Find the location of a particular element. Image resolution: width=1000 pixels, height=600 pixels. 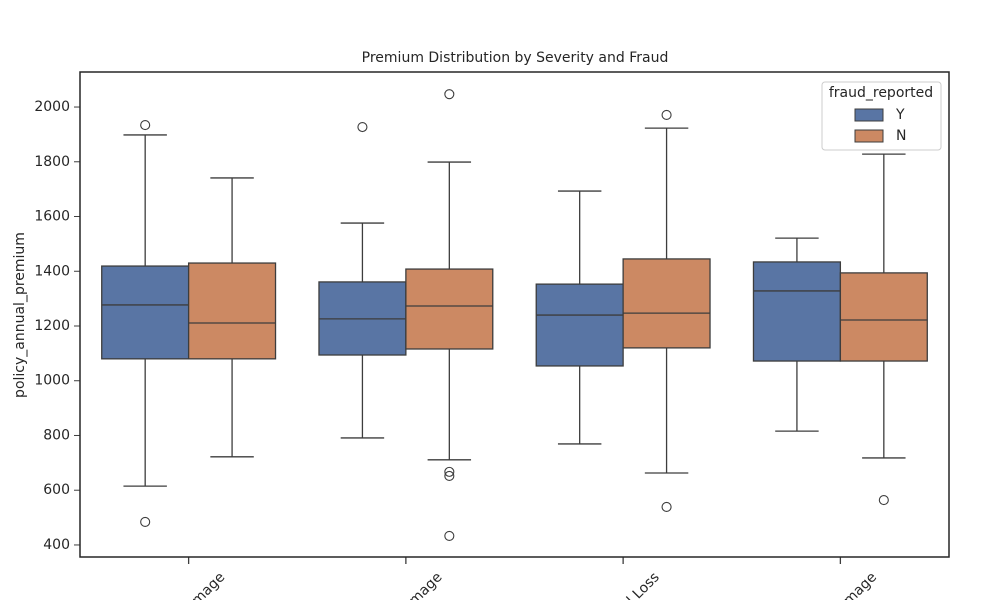

y-tick-label: 1600 is located at coordinates (52, 217).